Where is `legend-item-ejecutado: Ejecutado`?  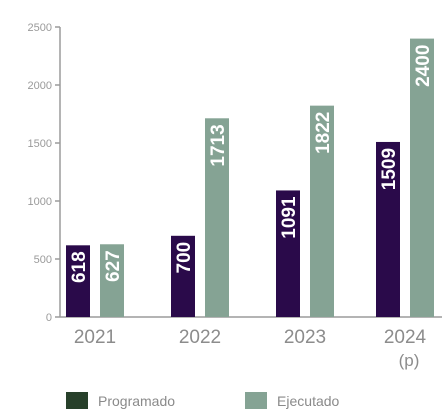 legend-item-ejecutado: Ejecutado is located at coordinates (292, 400).